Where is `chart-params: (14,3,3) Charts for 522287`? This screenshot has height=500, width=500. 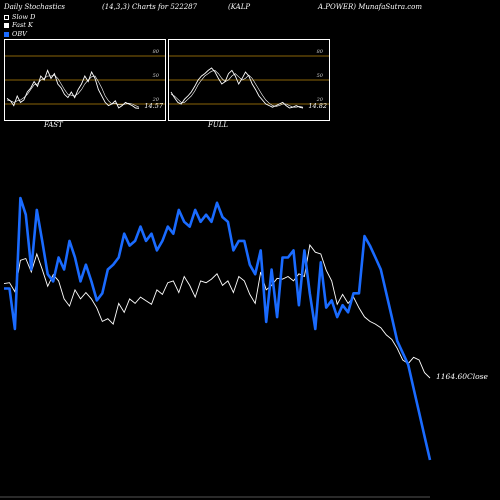 chart-params: (14,3,3) Charts for 522287 is located at coordinates (150, 7).